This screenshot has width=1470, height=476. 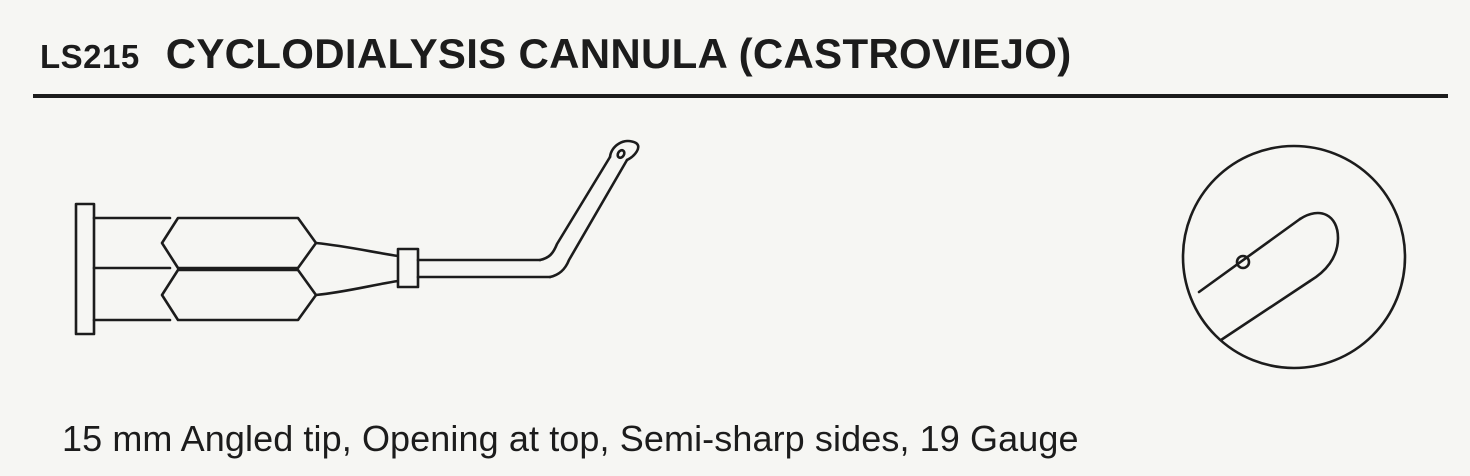 What do you see at coordinates (1294, 257) in the screenshot?
I see `cannula-tip-detail-icon` at bounding box center [1294, 257].